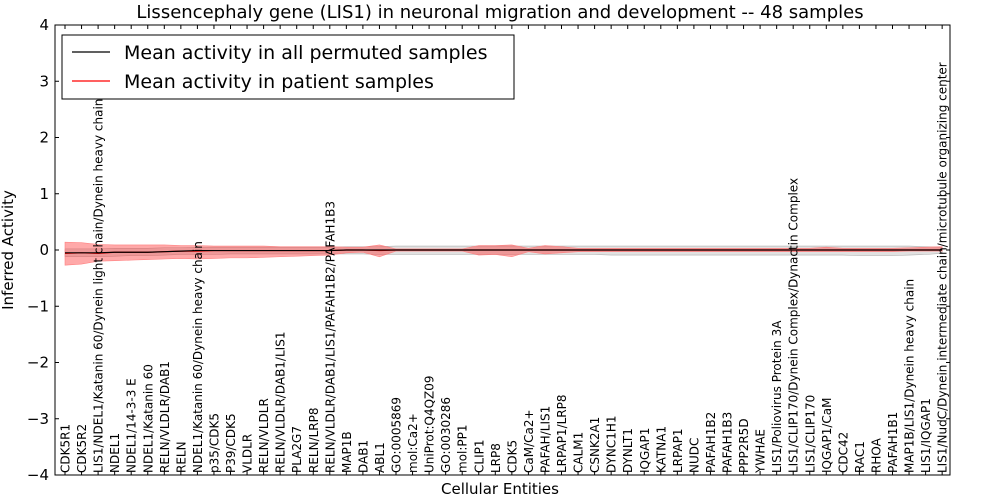 The height and width of the screenshot is (500, 1000). I want to click on category-label: RHOA, so click(876, 455).